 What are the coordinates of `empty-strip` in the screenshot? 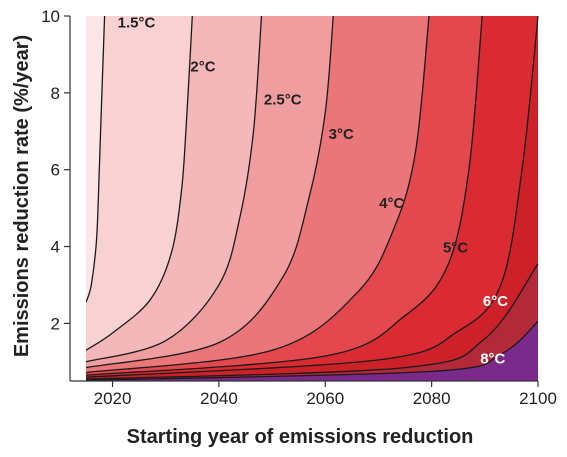 It's located at (78, 198).